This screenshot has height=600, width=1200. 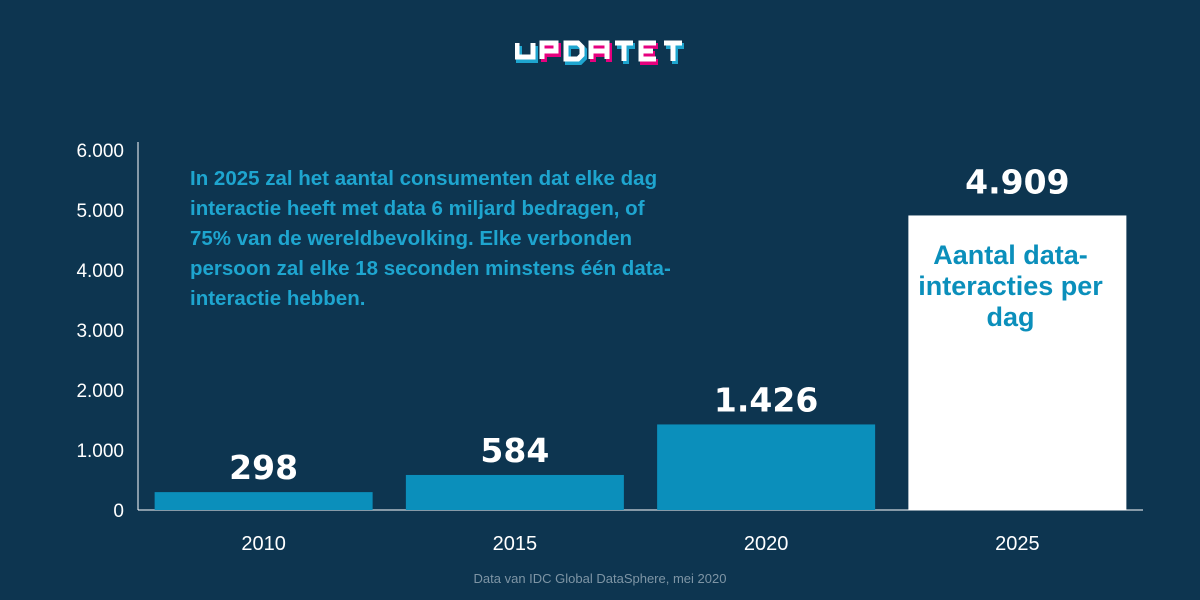 I want to click on y-tick-label: 1.000, so click(x=100, y=451).